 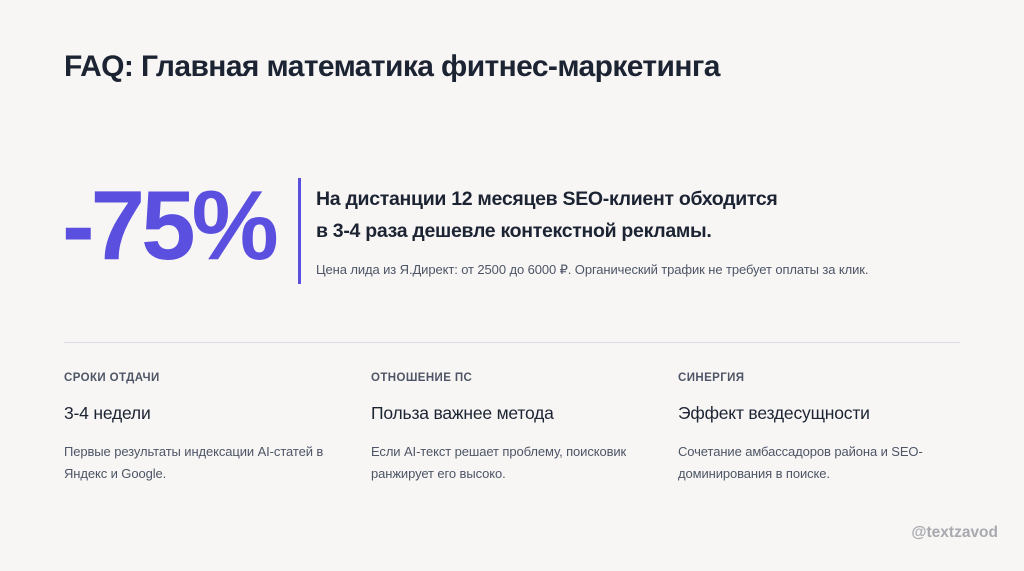 I want to click on column-text-line: Первые результаты индексации AI-статей в, so click(x=194, y=451).